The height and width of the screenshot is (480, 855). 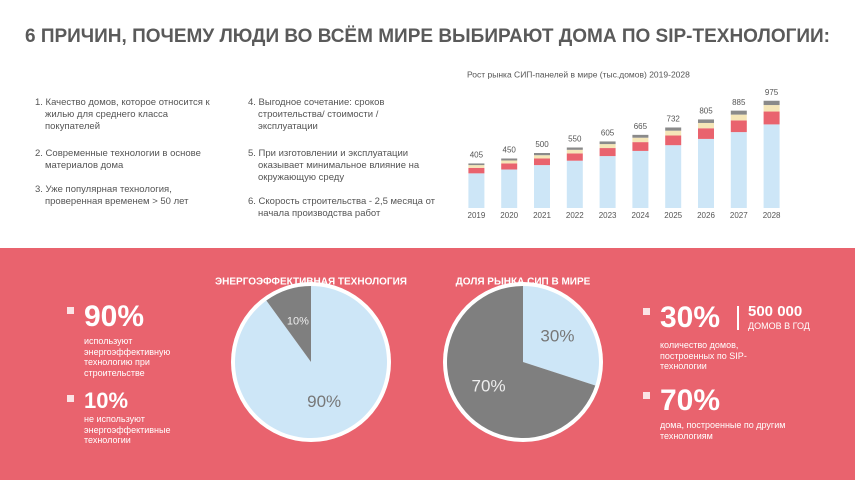 What do you see at coordinates (575, 215) in the screenshot?
I see `x-tick-label: 2022` at bounding box center [575, 215].